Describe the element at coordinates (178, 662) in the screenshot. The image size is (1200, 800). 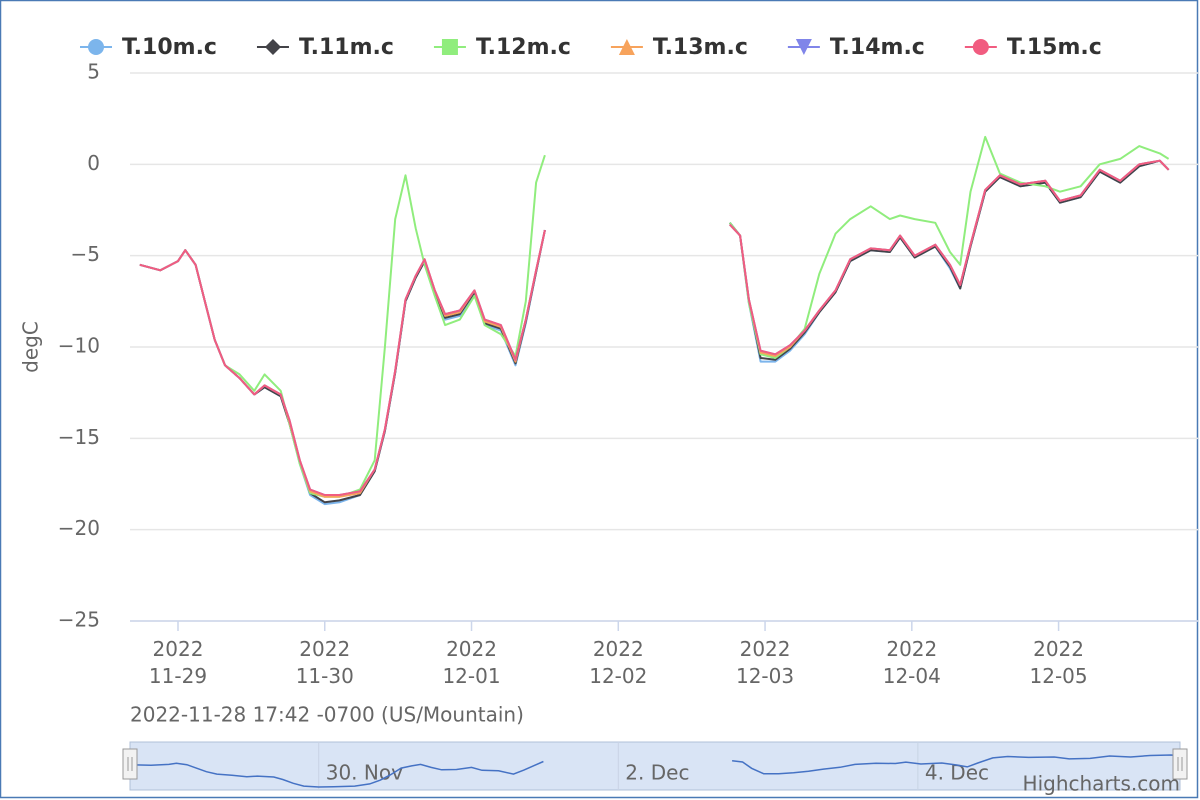
I see `x-tick-label: 2022 11-29` at that location.